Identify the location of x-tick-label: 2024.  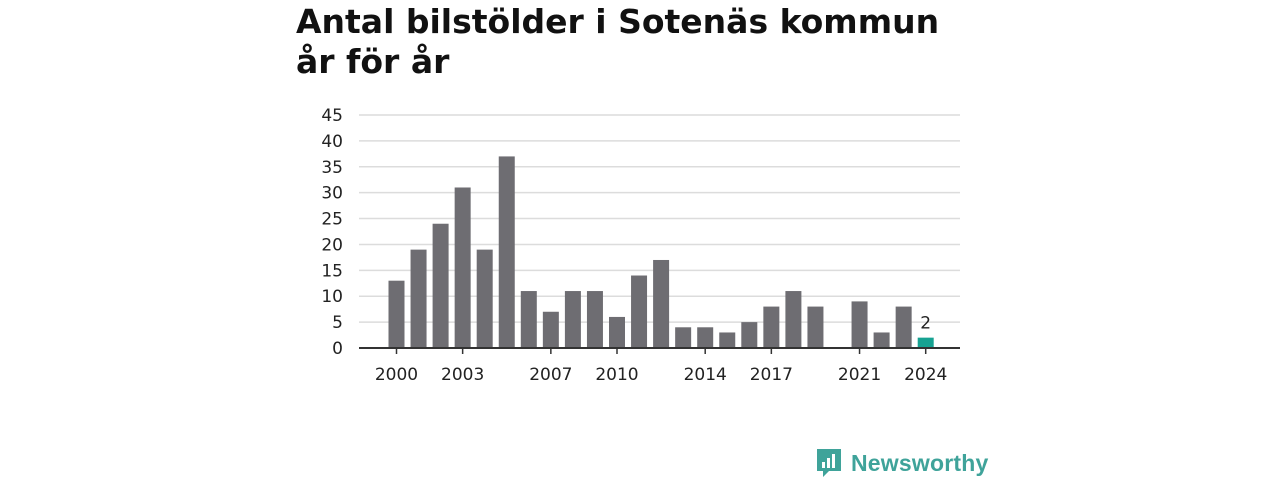
(925, 375).